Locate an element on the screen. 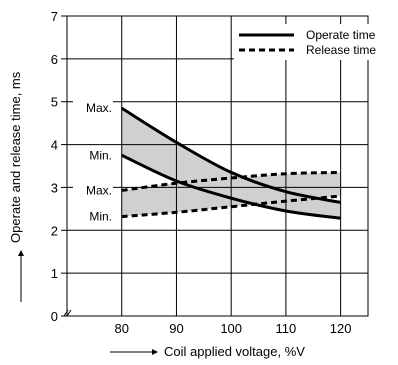 This screenshot has height=365, width=398. legend-label-operate: Operate time is located at coordinates (341, 35).